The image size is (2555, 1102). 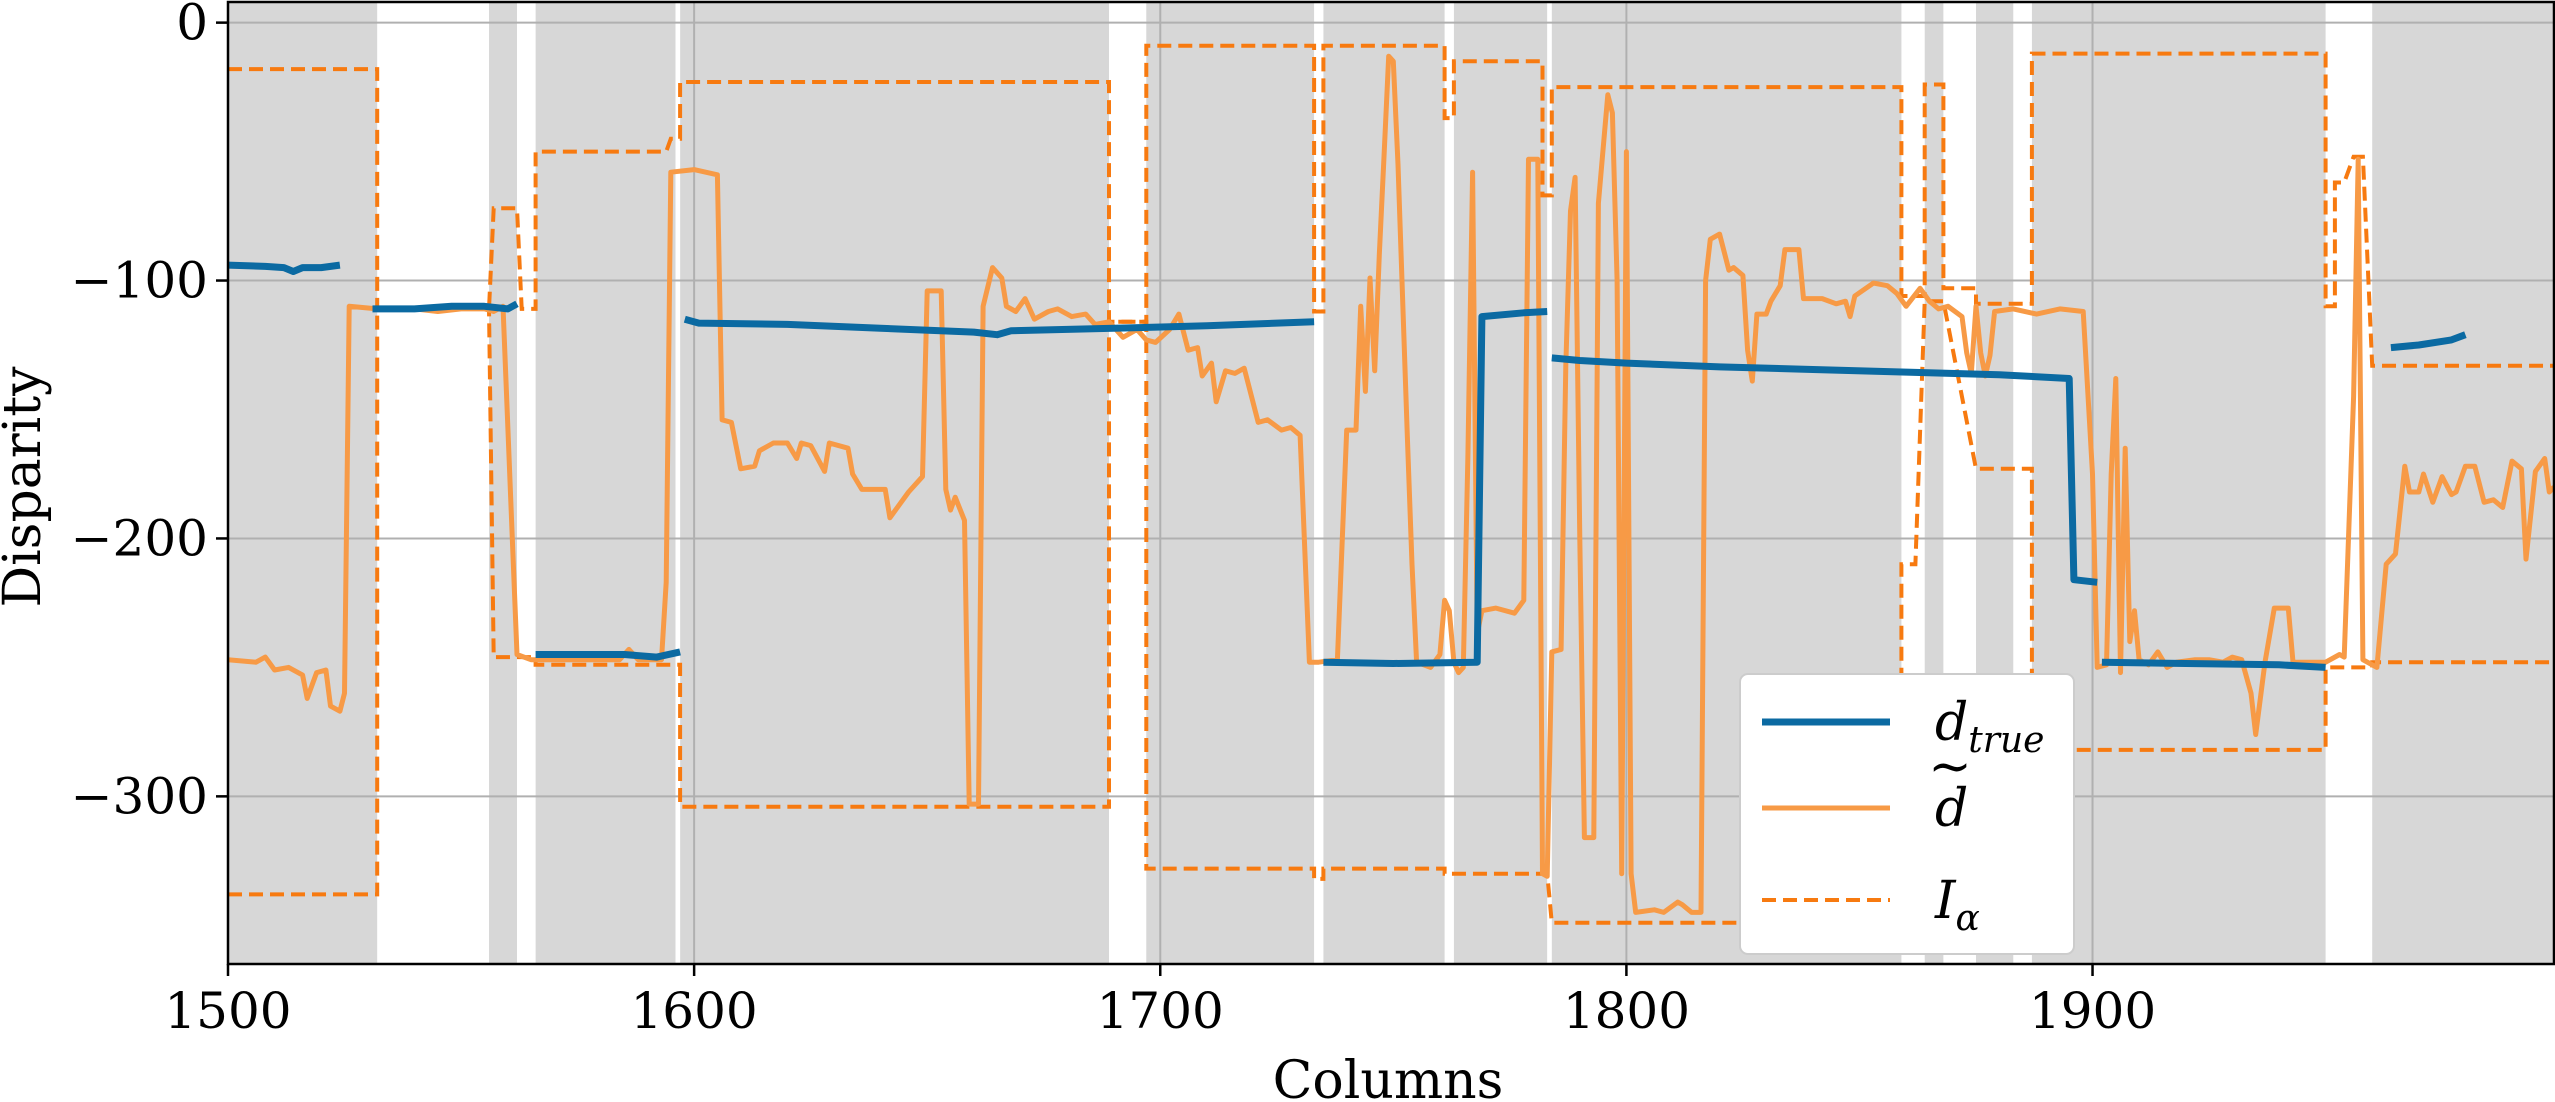 What do you see at coordinates (26, 487) in the screenshot?
I see `y-axis-title: Disparity` at bounding box center [26, 487].